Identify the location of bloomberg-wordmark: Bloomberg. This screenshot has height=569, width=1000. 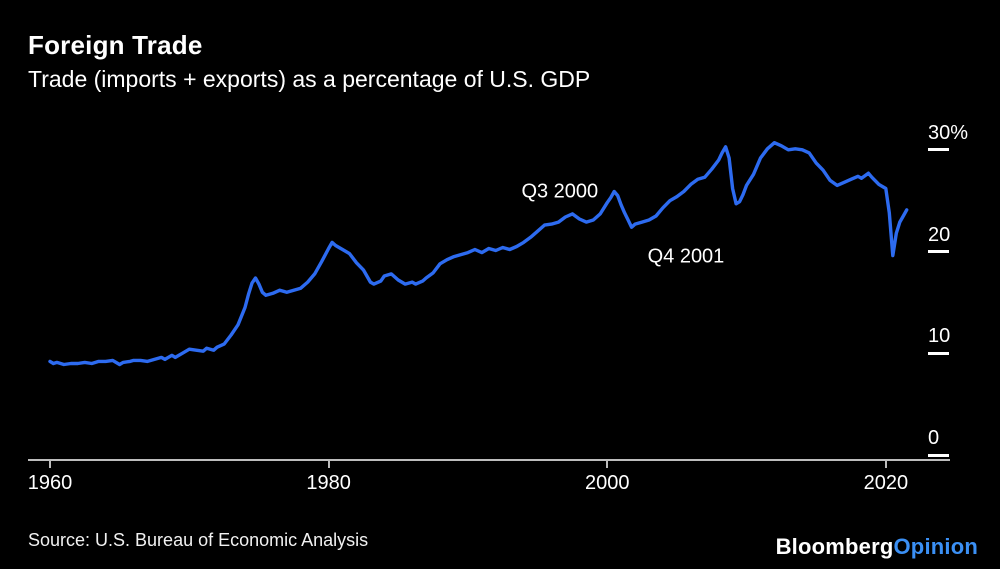
(834, 546).